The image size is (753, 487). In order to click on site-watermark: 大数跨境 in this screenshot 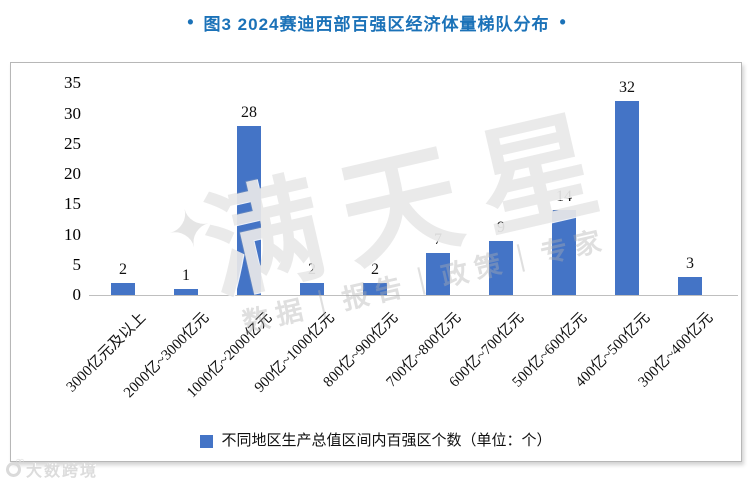, I will do `click(52, 467)`.